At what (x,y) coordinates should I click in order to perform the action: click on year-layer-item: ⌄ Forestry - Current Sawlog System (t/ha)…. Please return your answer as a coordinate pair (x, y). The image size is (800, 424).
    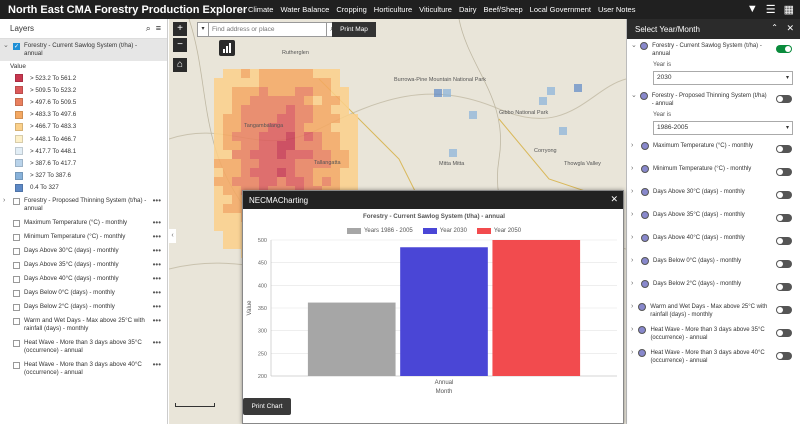
    Looking at the image, I should click on (713, 50).